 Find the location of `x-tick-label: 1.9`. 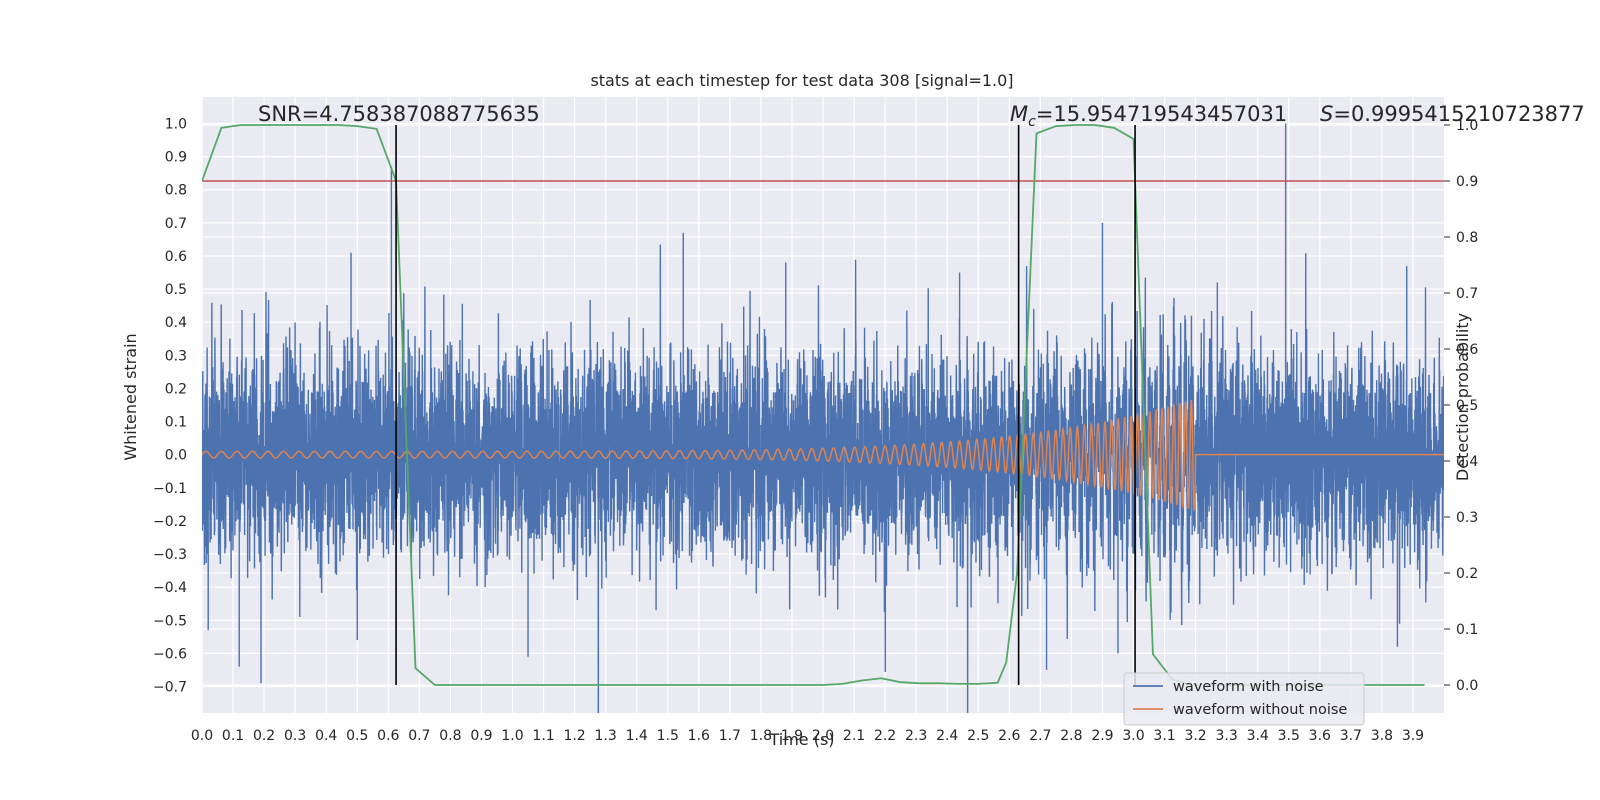

x-tick-label: 1.9 is located at coordinates (792, 736).